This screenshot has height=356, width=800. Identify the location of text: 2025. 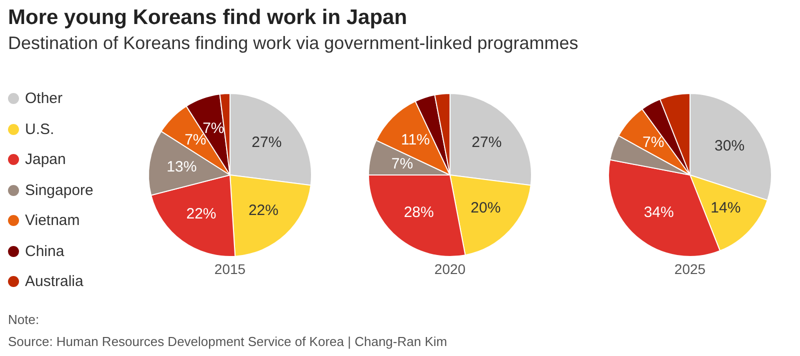
(690, 269).